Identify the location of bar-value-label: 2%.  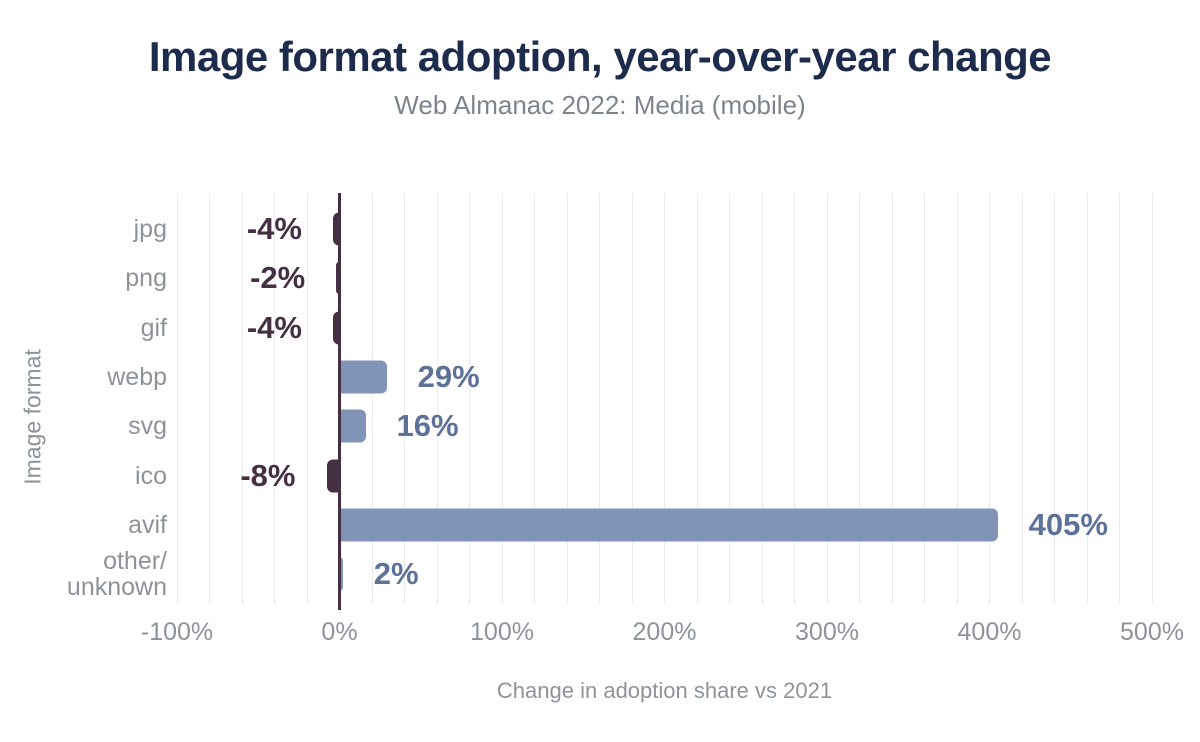
(396, 574).